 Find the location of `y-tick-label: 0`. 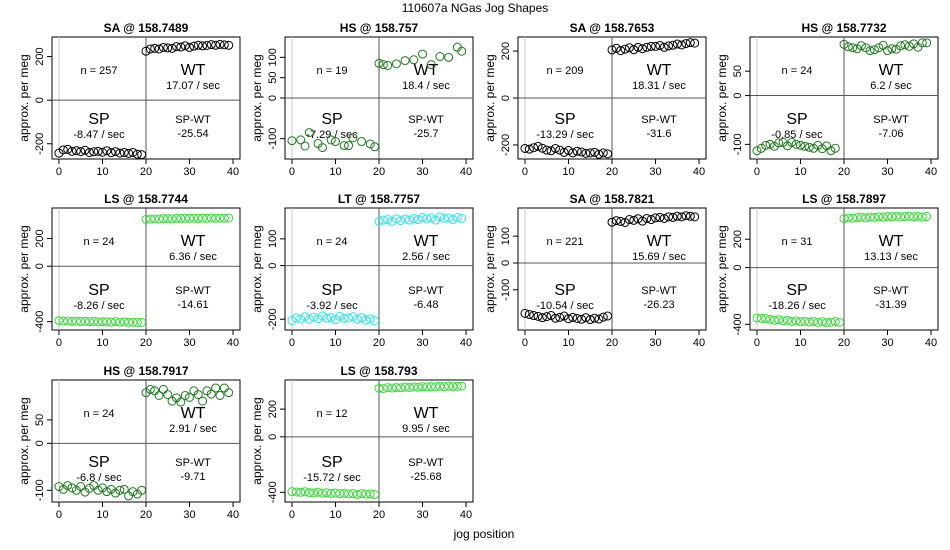

y-tick-label: 0 is located at coordinates (506, 98).